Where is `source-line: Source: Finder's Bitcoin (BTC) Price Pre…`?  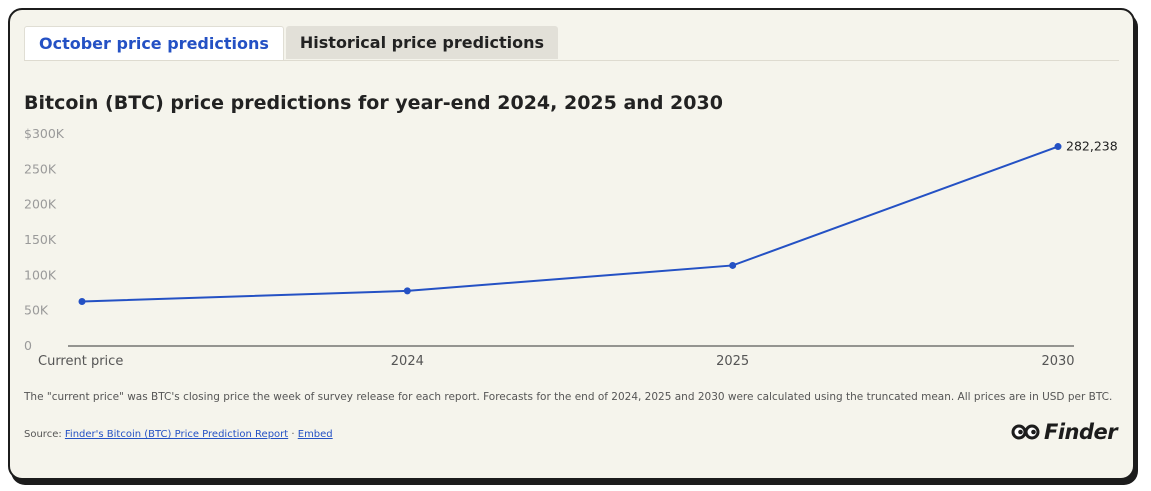 source-line: Source: Finder's Bitcoin (BTC) Price Pre… is located at coordinates (178, 434).